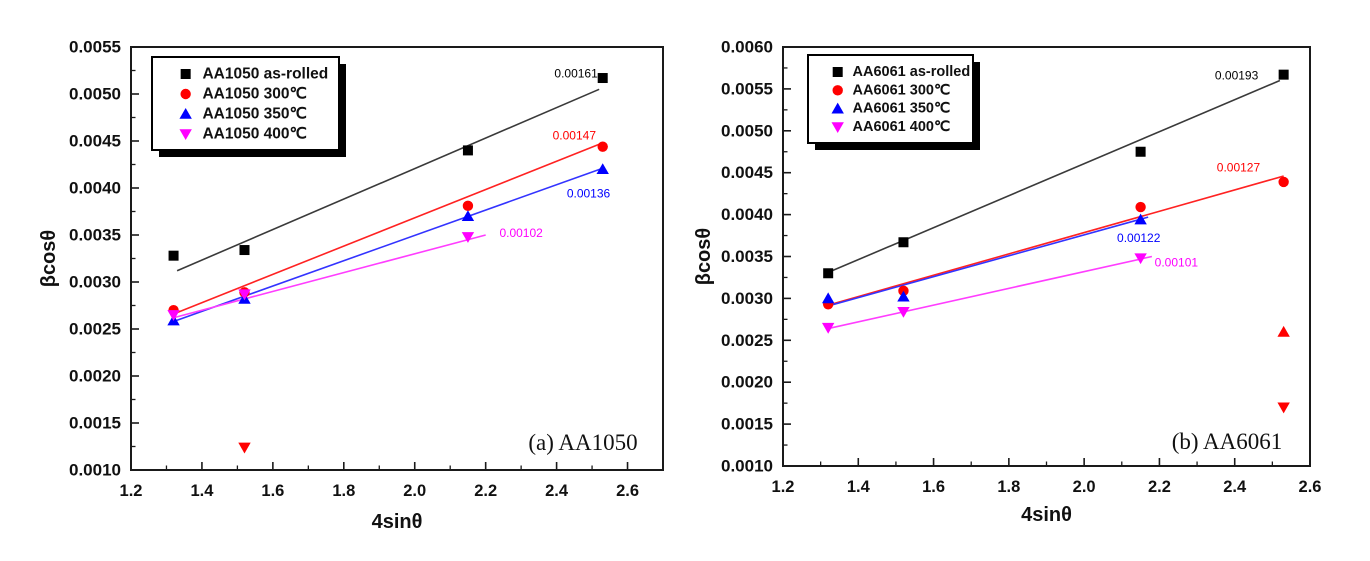 The image size is (1370, 561). What do you see at coordinates (1139, 238) in the screenshot?
I see `slope-annotation: 0.00122` at bounding box center [1139, 238].